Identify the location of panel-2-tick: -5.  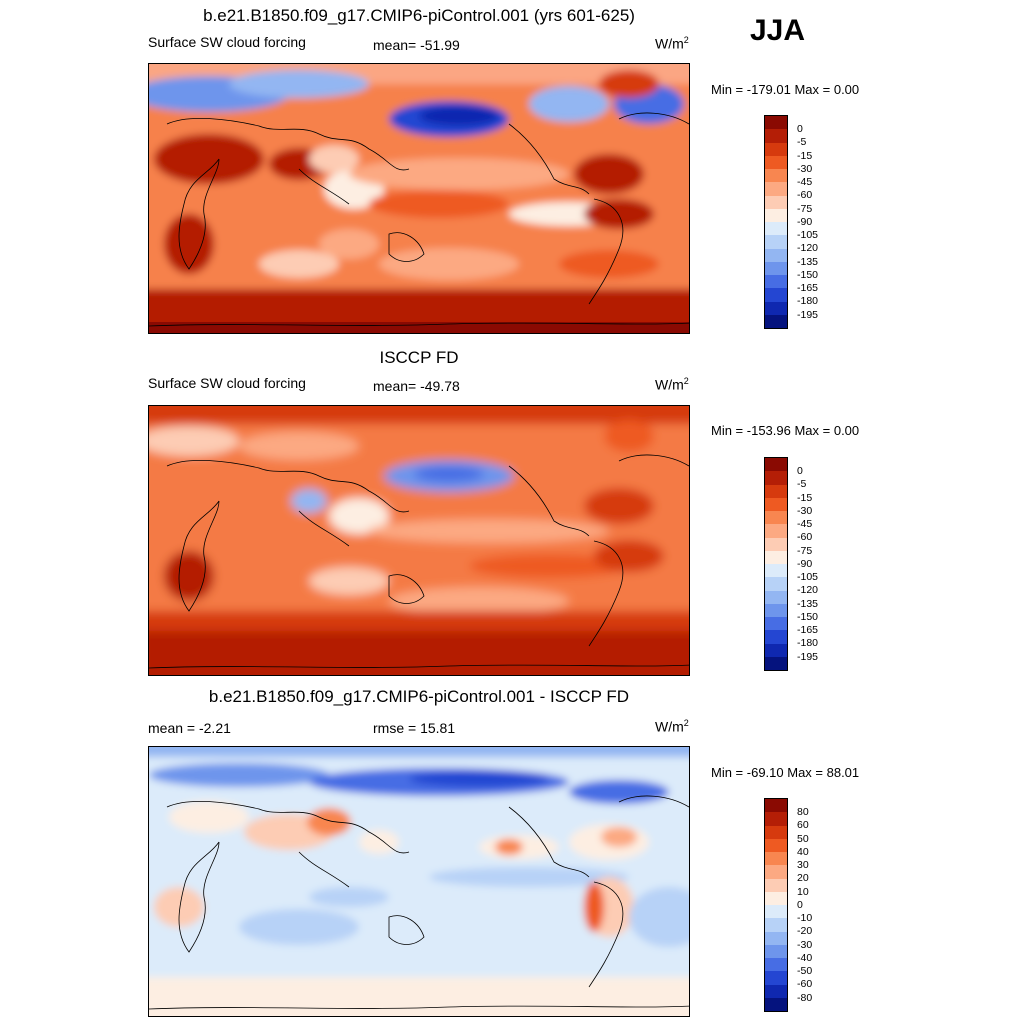
(802, 484).